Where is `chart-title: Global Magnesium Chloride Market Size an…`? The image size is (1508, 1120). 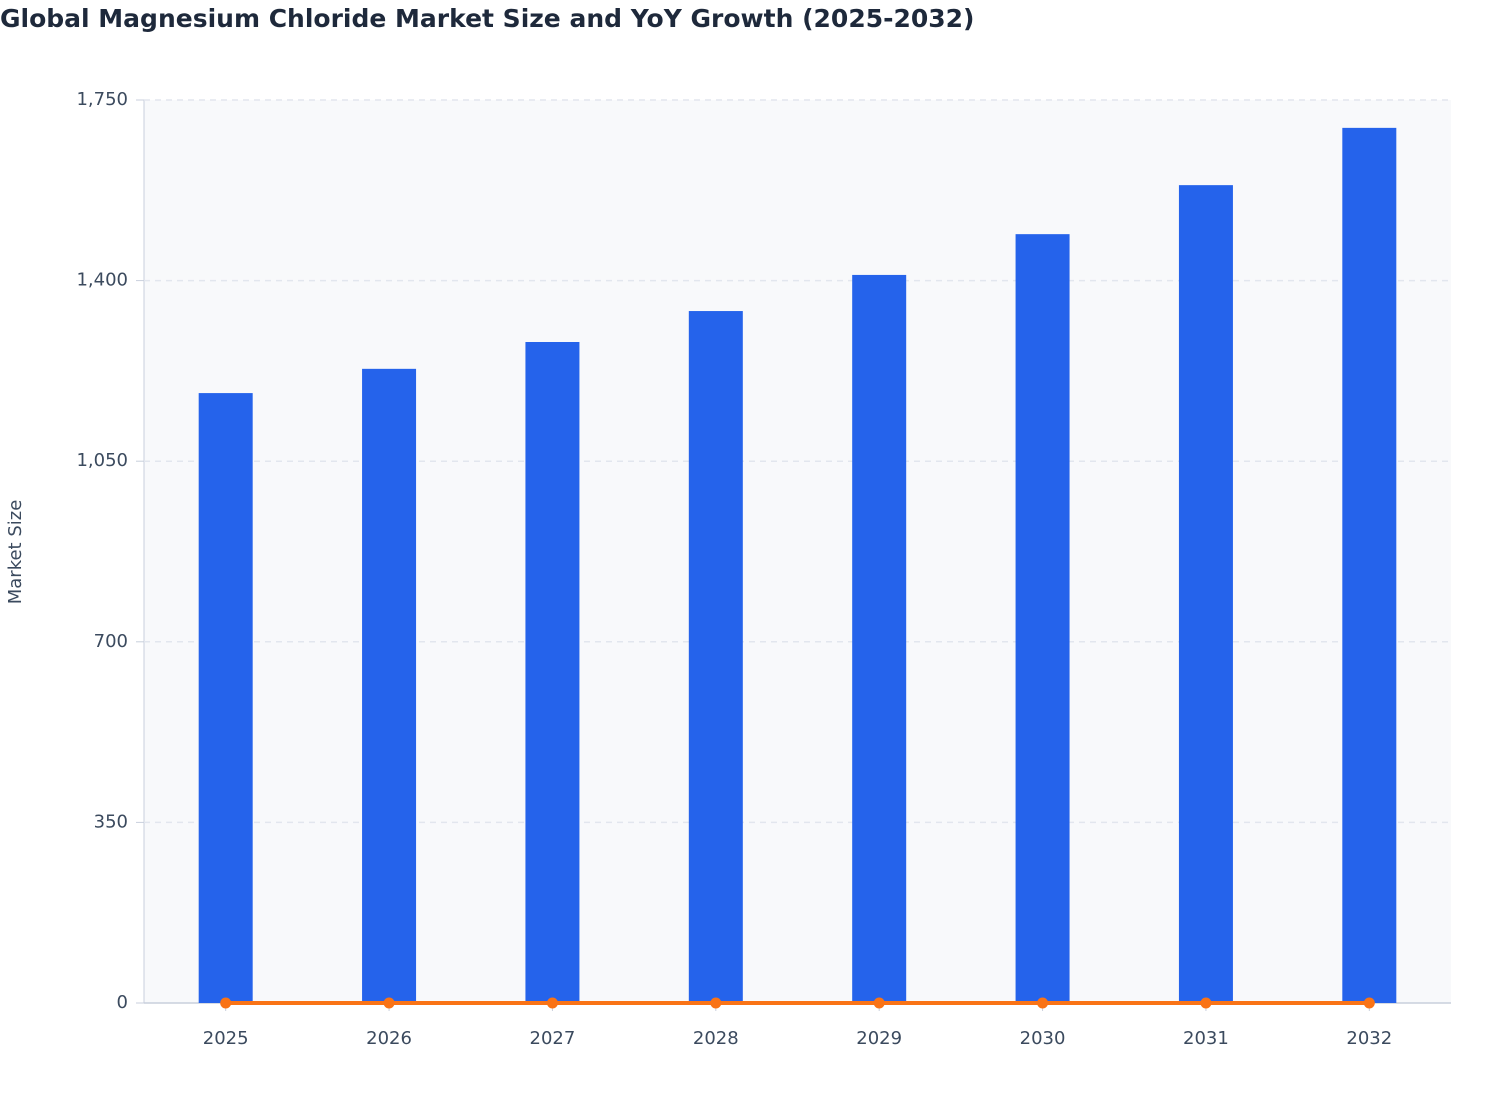
chart-title: Global Magnesium Chloride Market Size an… is located at coordinates (487, 18).